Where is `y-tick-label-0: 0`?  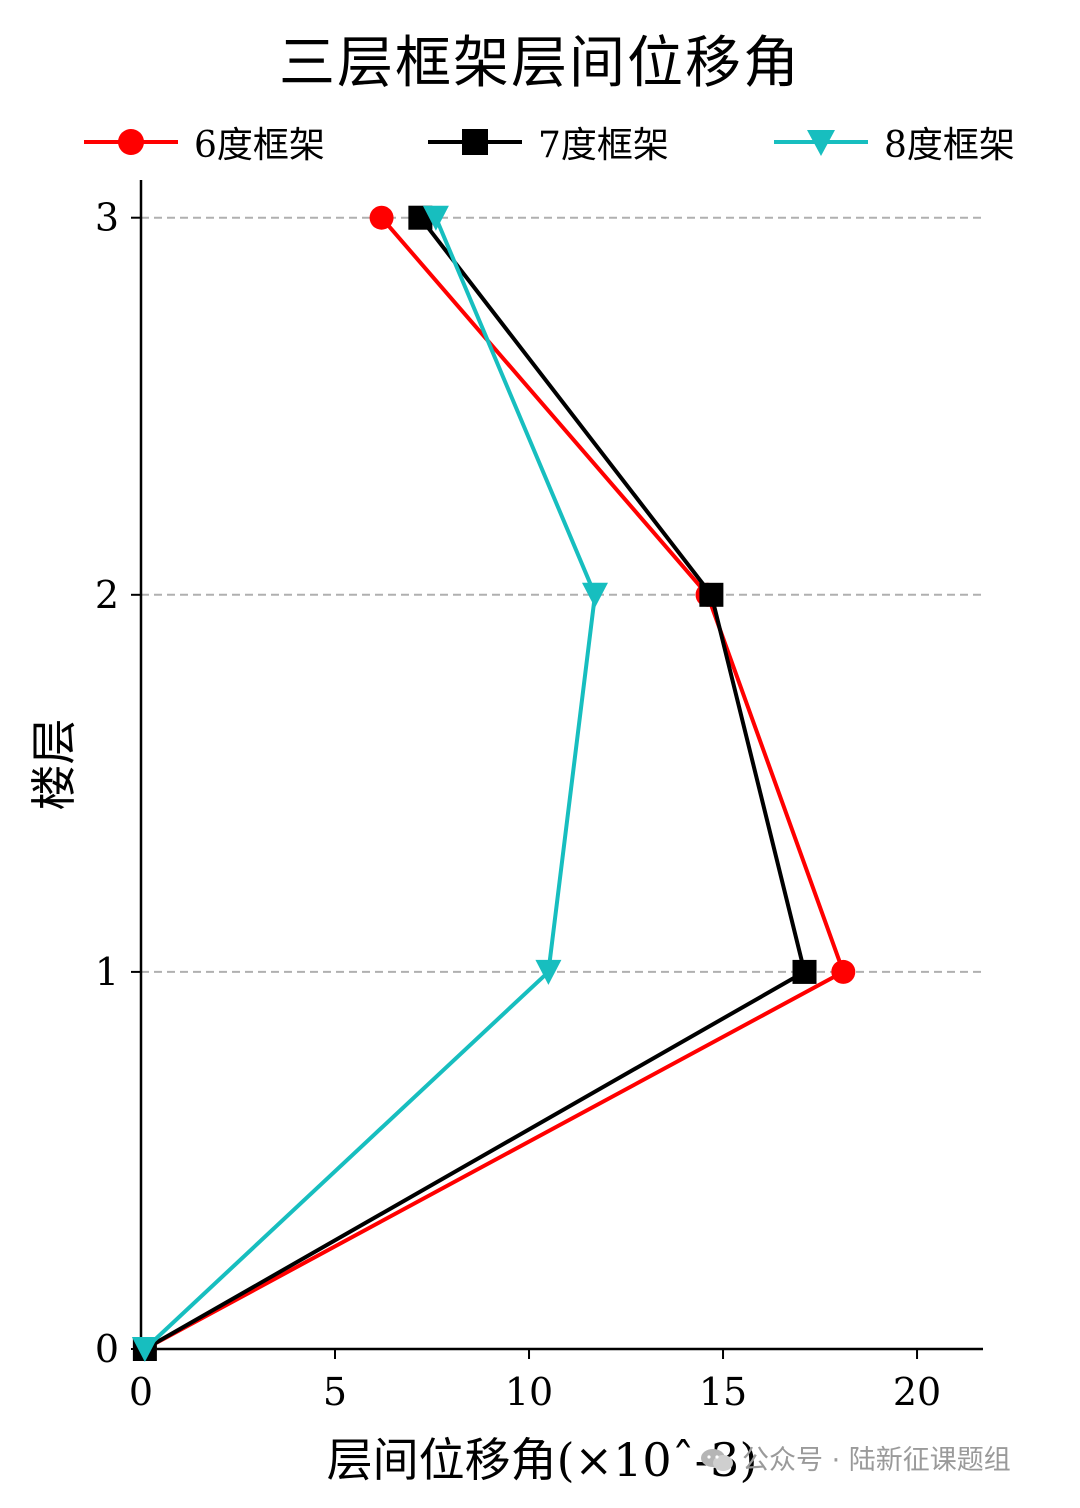 y-tick-label-0: 0 is located at coordinates (107, 1349).